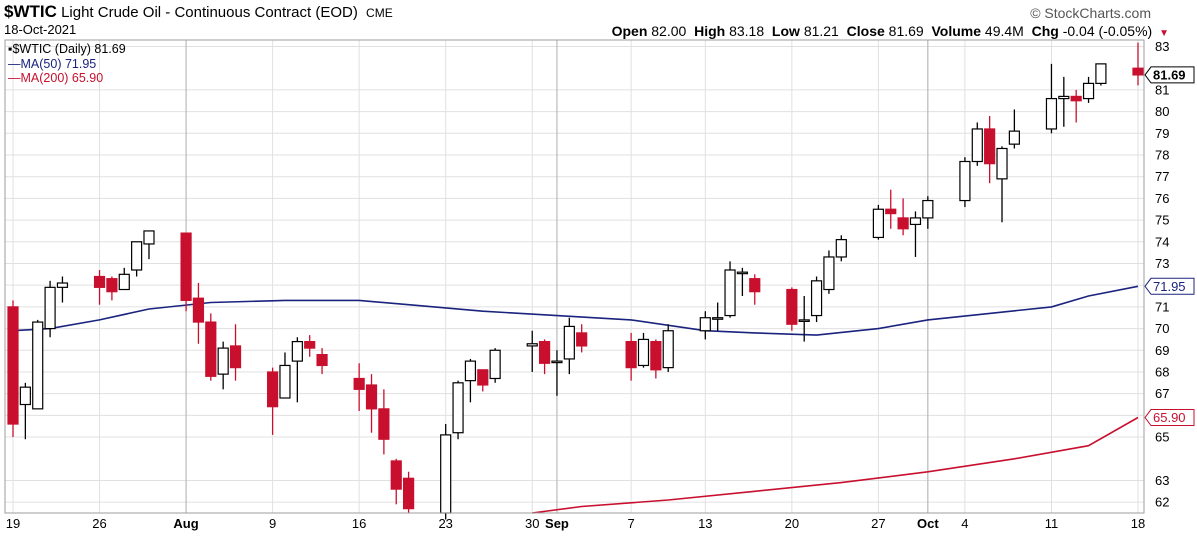 The height and width of the screenshot is (538, 1197). I want to click on x-tick-label: 4, so click(964, 523).